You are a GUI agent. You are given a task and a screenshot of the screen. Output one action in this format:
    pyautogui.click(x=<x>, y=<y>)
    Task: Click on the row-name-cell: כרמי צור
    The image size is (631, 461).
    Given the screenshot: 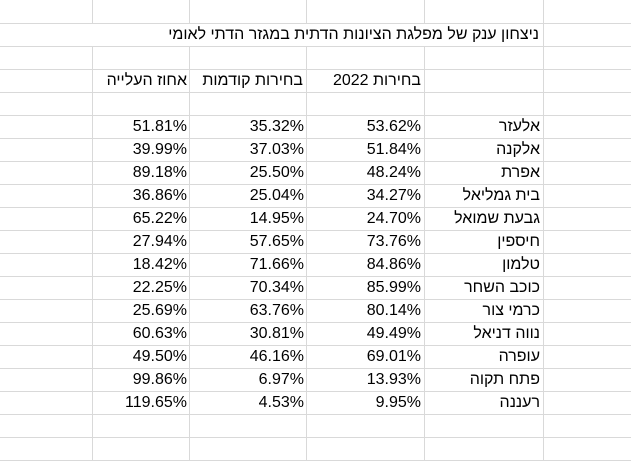 What is the action you would take?
    pyautogui.click(x=511, y=310)
    